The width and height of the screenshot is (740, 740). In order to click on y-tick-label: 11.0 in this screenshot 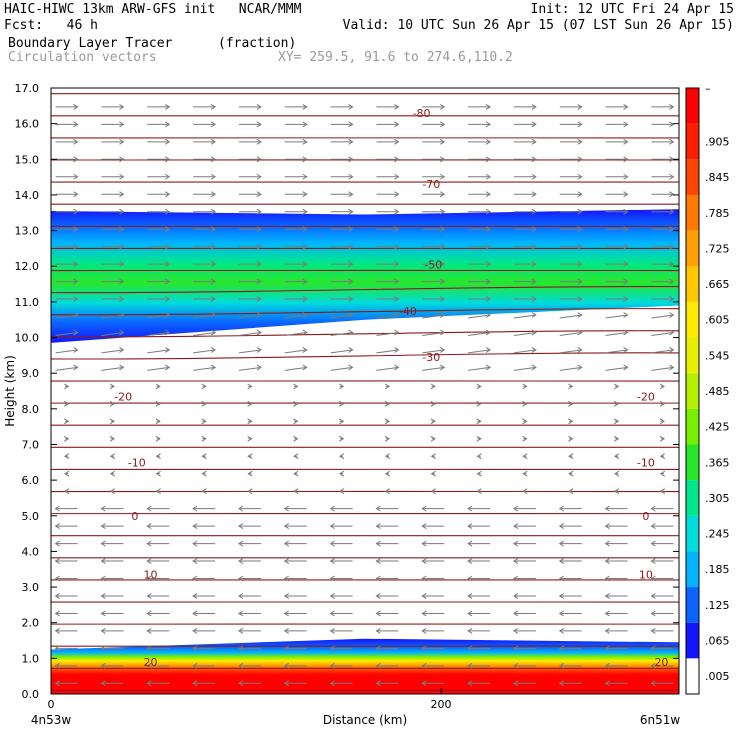, I will do `click(27, 302)`.